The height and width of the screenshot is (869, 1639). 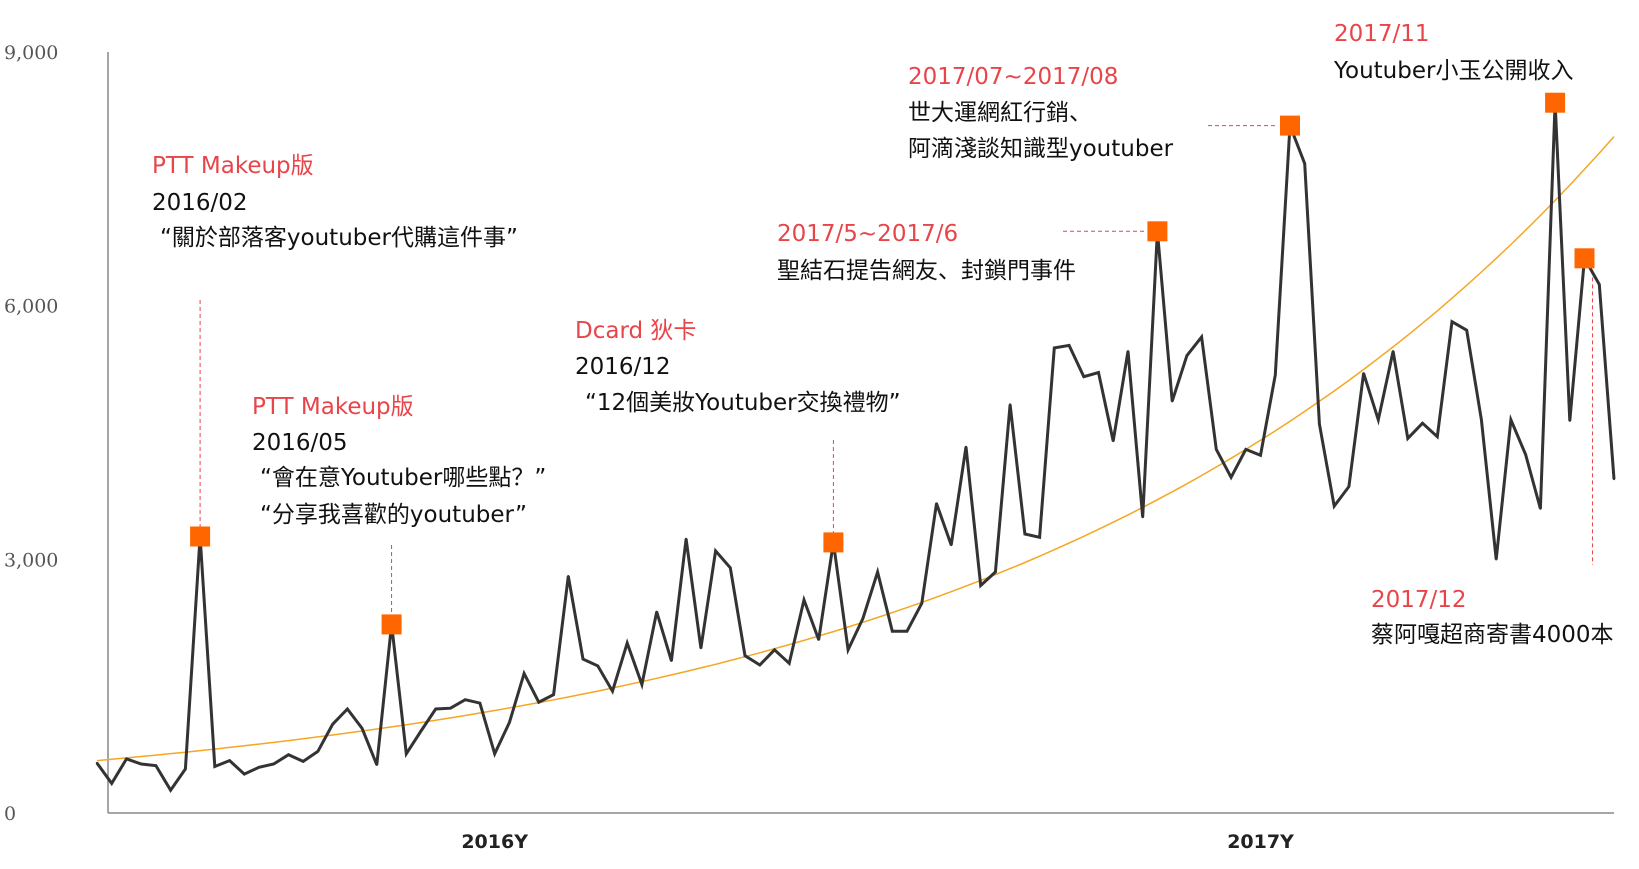 What do you see at coordinates (1492, 635) in the screenshot?
I see `annotation-text: 蔡阿嘎超商寄書4000本` at bounding box center [1492, 635].